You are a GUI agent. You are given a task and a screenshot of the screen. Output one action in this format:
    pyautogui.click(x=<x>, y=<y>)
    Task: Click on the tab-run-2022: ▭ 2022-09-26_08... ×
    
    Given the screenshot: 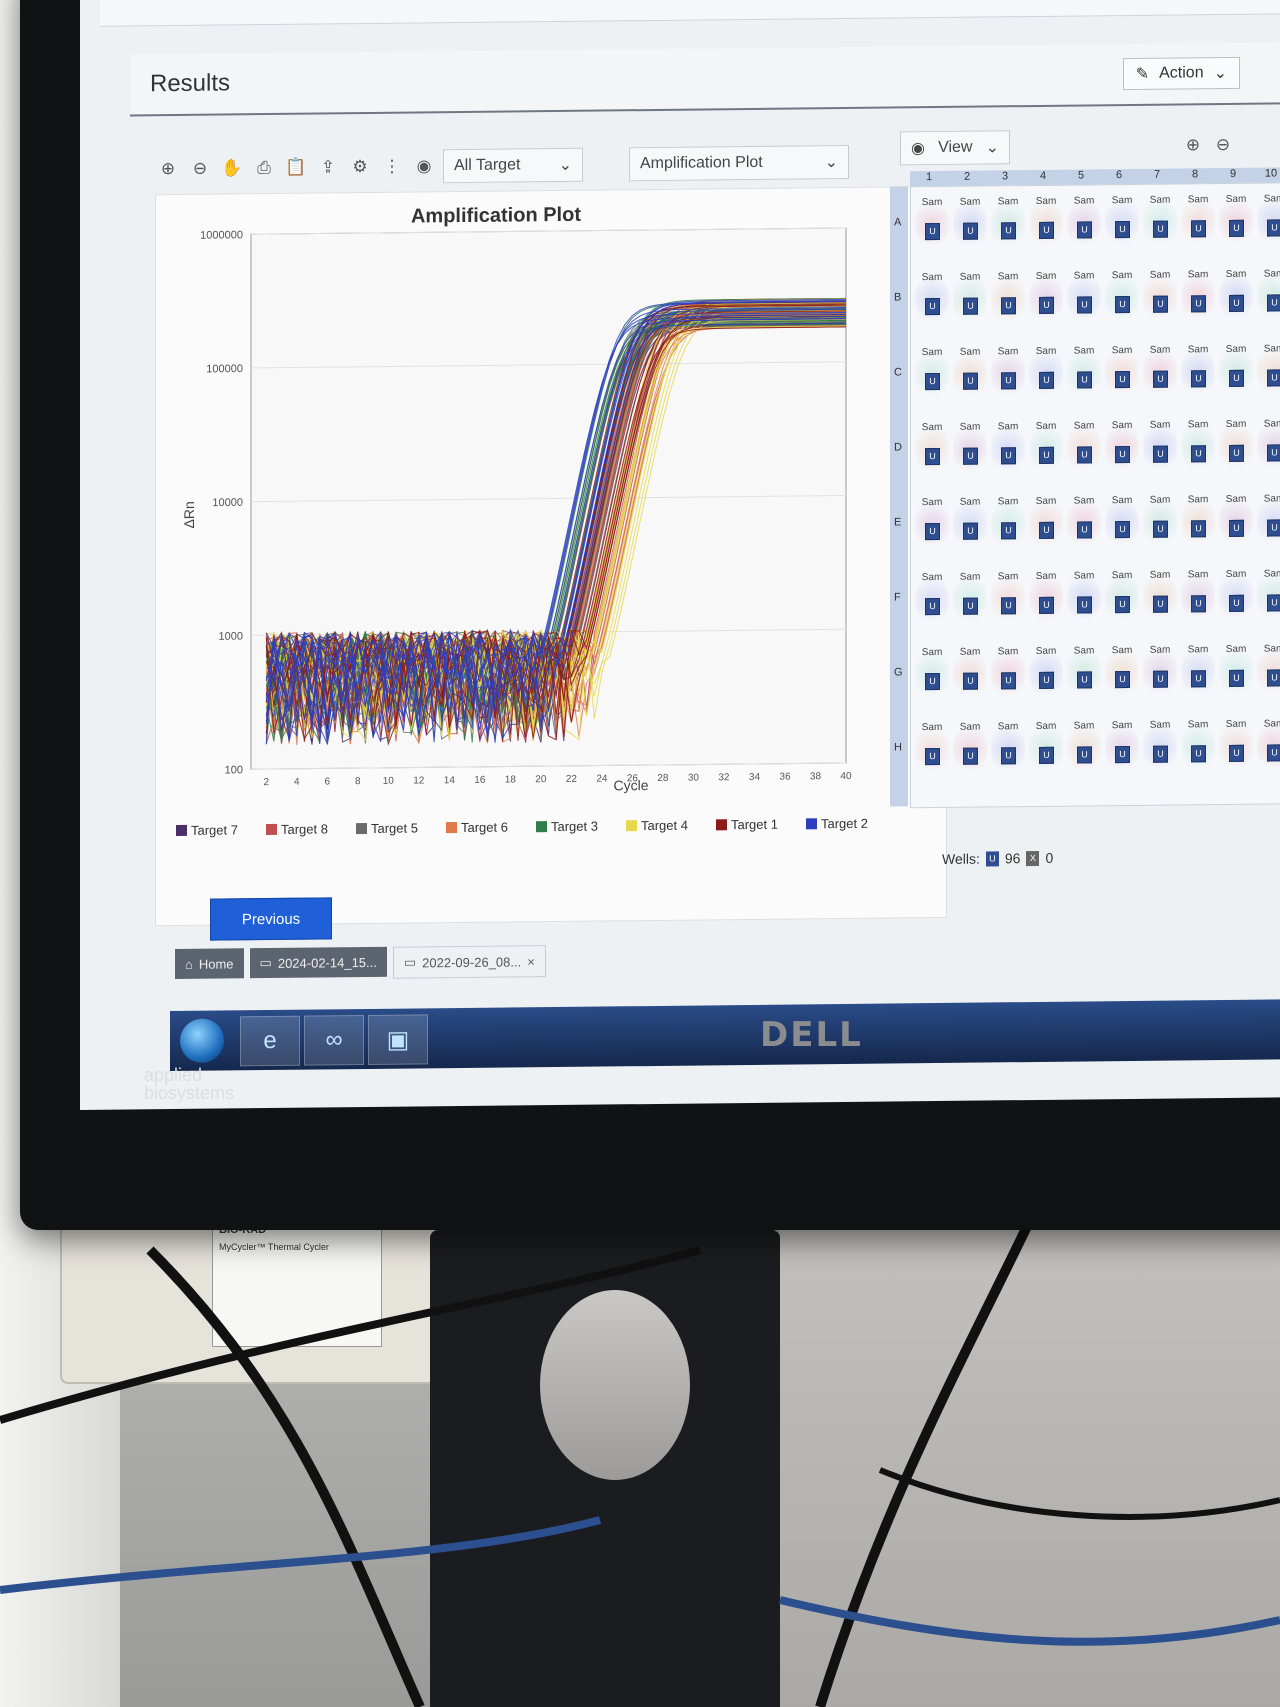 What is the action you would take?
    pyautogui.click(x=469, y=962)
    